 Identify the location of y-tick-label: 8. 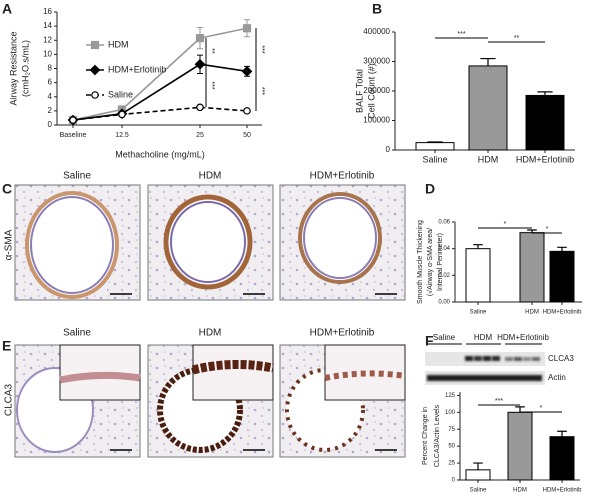
(50, 68).